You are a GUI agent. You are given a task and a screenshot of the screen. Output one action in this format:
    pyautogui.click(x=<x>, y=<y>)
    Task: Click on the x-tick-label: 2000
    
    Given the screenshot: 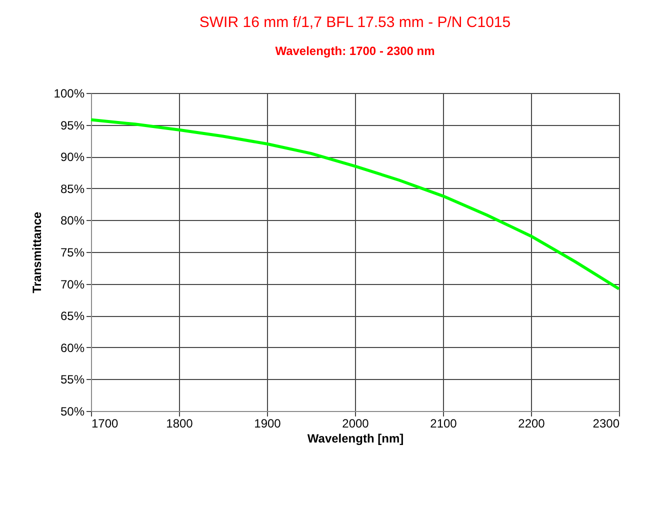 What is the action you would take?
    pyautogui.click(x=356, y=423)
    